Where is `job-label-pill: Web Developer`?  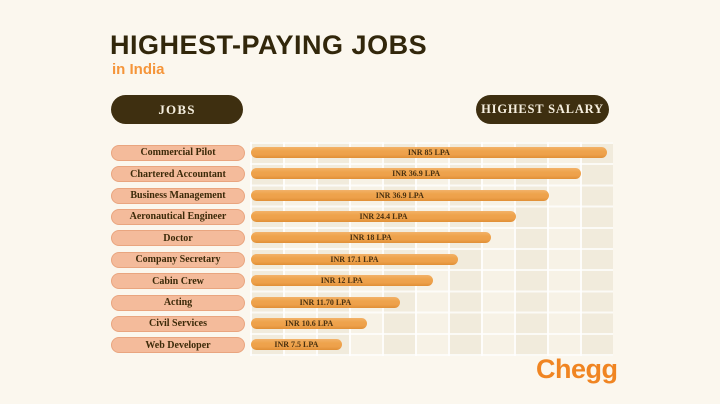
job-label-pill: Web Developer is located at coordinates (178, 345).